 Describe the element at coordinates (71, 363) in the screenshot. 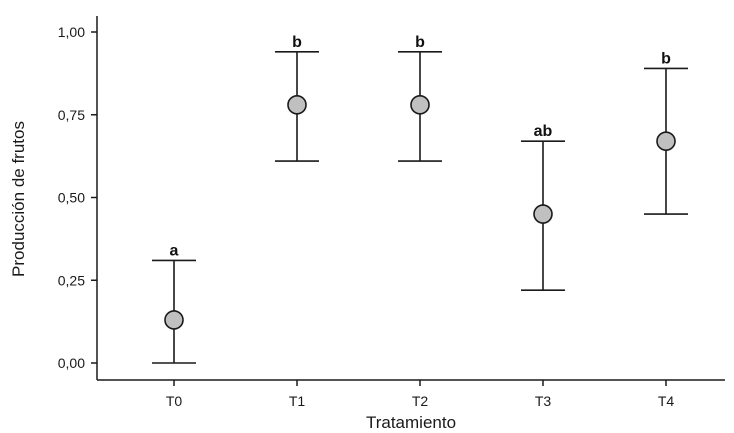

I see `y-tick-label: 0,00` at that location.